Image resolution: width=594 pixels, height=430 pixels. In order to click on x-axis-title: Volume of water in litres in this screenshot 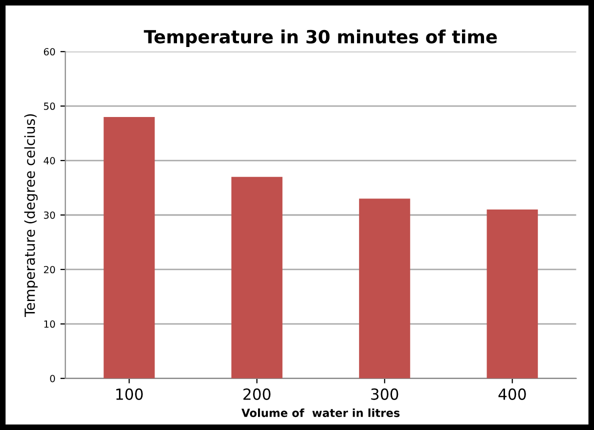, I will do `click(321, 413)`.